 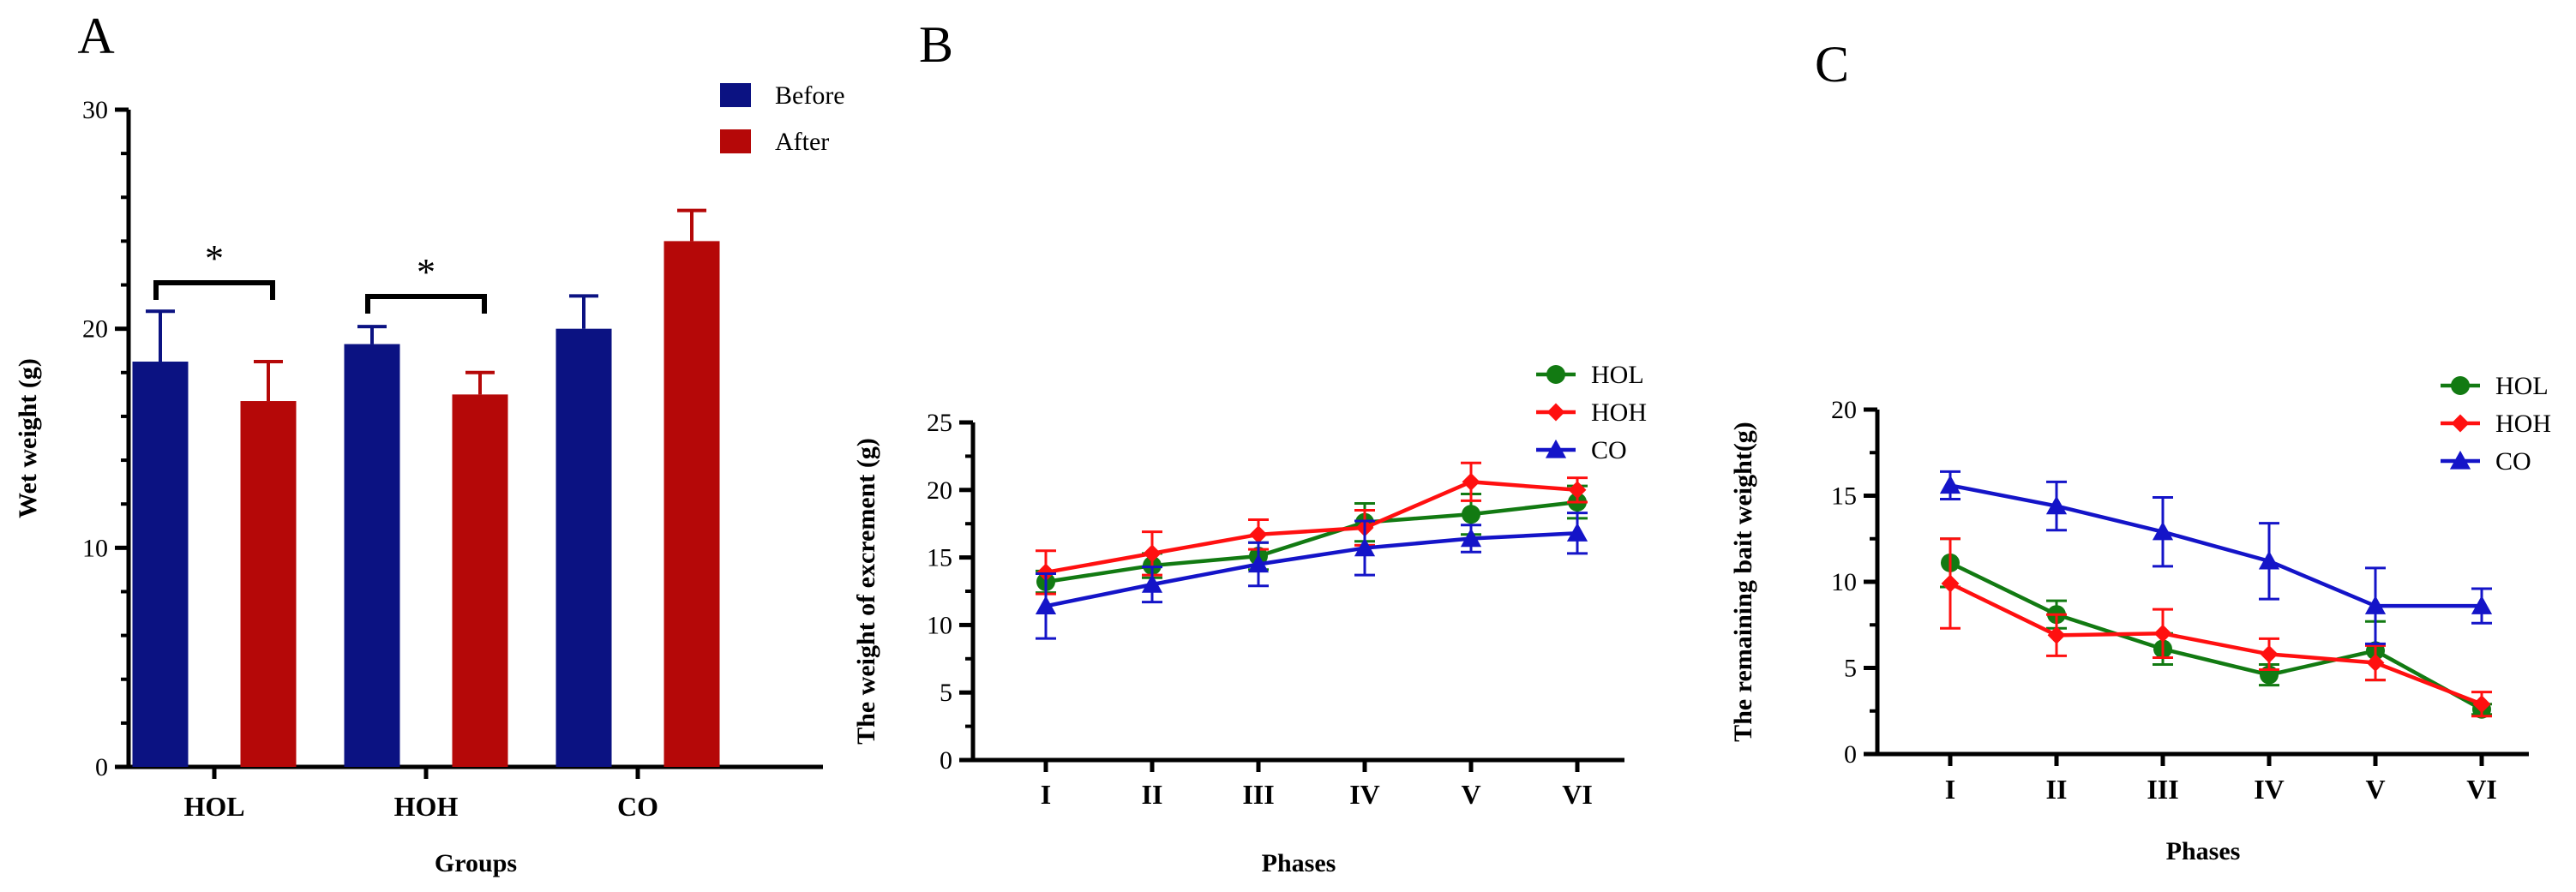 What do you see at coordinates (637, 807) in the screenshot?
I see `x-category-label: CO` at bounding box center [637, 807].